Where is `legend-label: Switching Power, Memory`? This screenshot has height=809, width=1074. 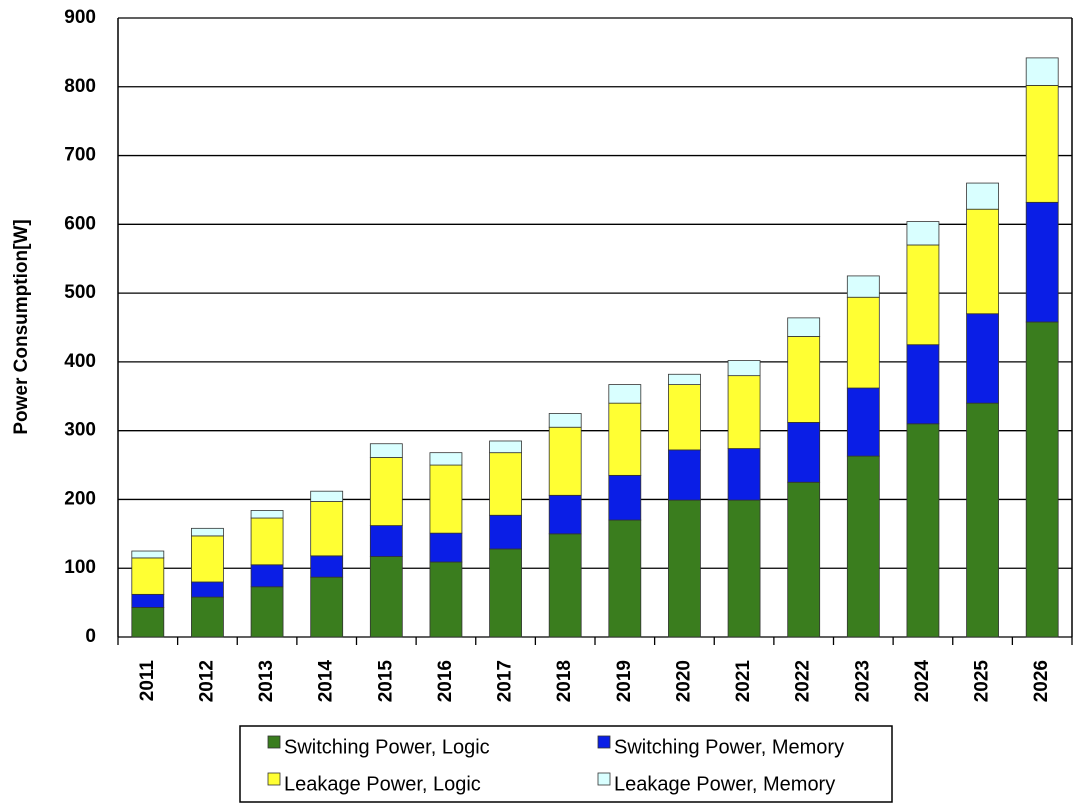 legend-label: Switching Power, Memory is located at coordinates (729, 747).